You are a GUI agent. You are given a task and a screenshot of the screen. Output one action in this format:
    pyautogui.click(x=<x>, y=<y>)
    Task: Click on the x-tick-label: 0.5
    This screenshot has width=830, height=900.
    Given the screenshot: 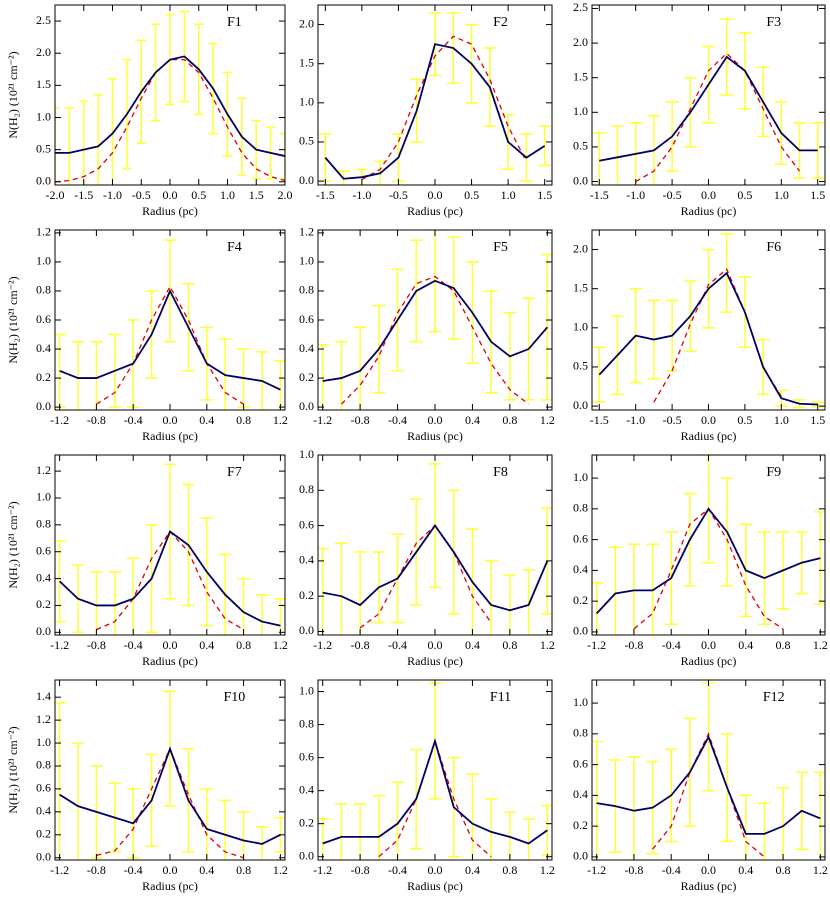 What is the action you would take?
    pyautogui.click(x=744, y=420)
    